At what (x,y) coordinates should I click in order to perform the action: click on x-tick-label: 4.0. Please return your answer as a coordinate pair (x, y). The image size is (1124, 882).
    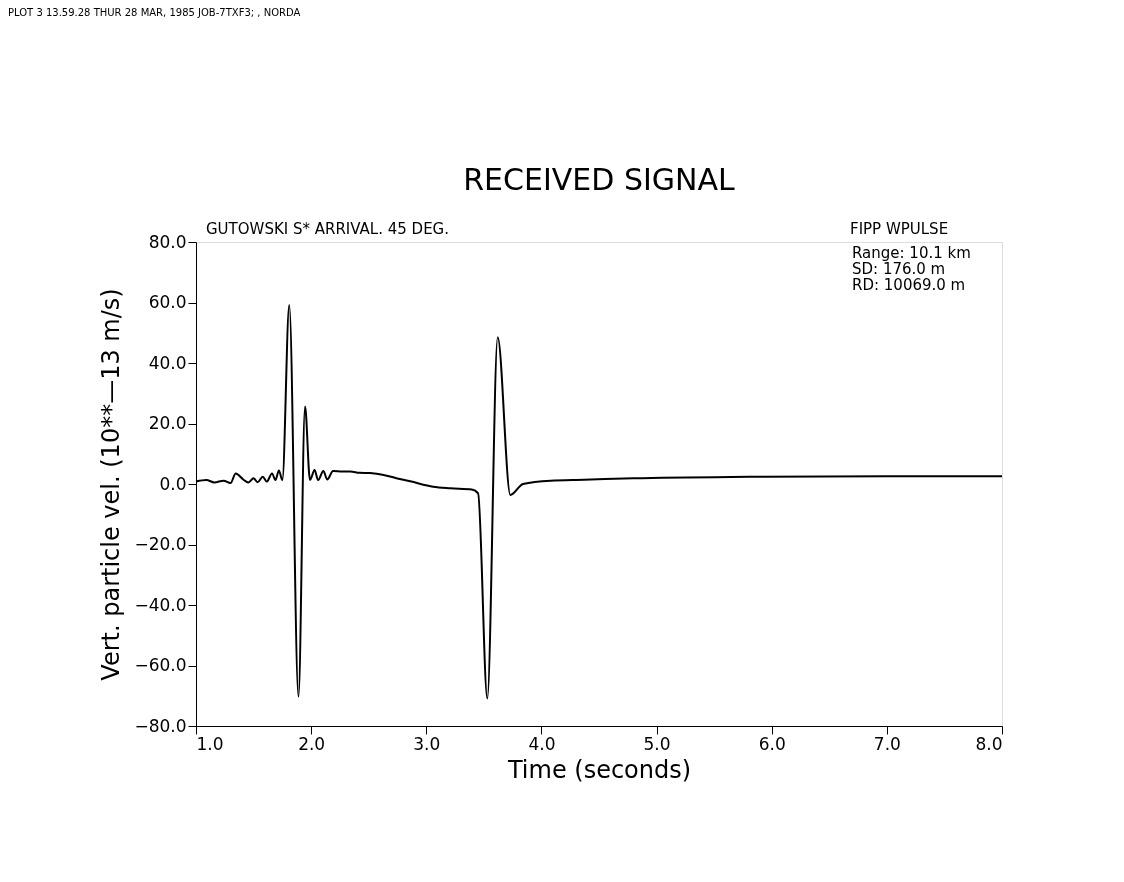
    Looking at the image, I should click on (542, 743).